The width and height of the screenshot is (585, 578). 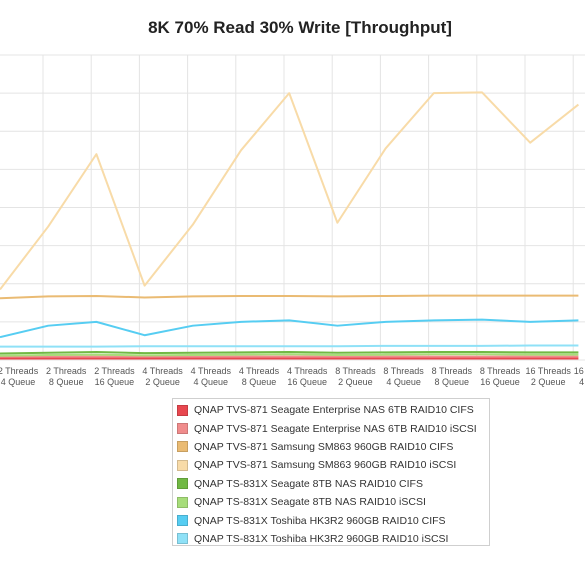 What do you see at coordinates (308, 483) in the screenshot?
I see `legend-label: QNAP TS-831X Seagate 8TB NAS RAID10 CIFS` at bounding box center [308, 483].